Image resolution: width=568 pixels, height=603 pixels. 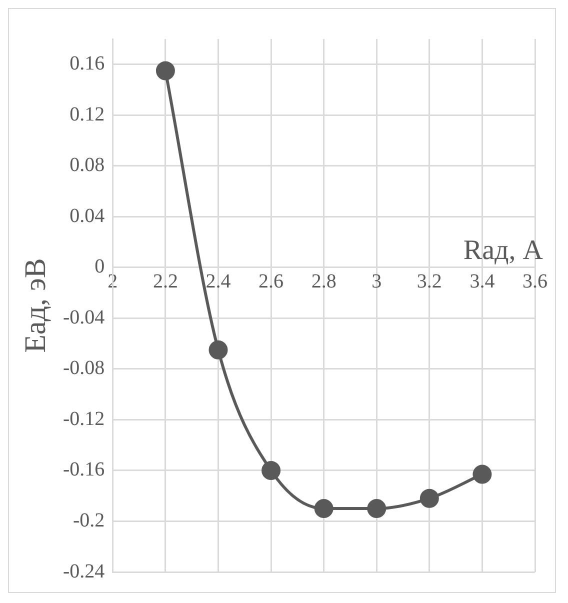 What do you see at coordinates (218, 281) in the screenshot?
I see `x-tick-label: 2.4` at bounding box center [218, 281].